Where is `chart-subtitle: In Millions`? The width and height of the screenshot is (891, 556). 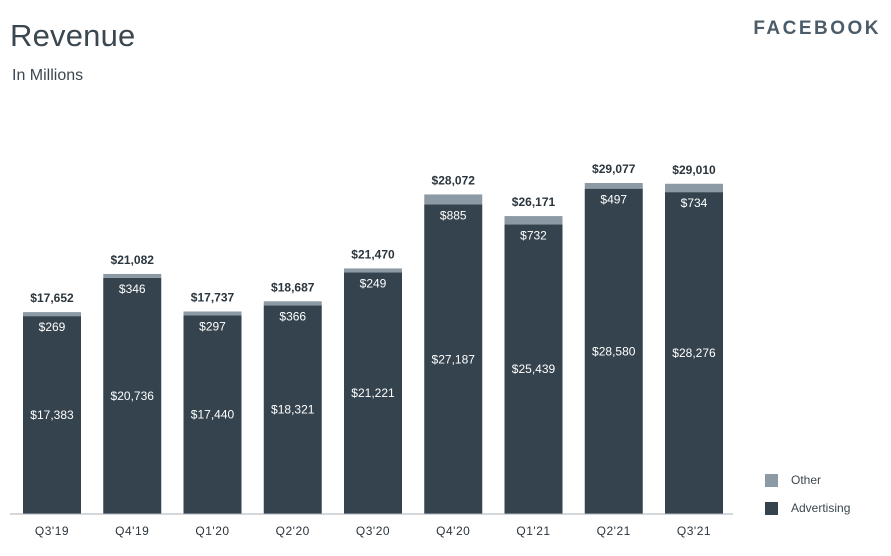 chart-subtitle: In Millions is located at coordinates (48, 75).